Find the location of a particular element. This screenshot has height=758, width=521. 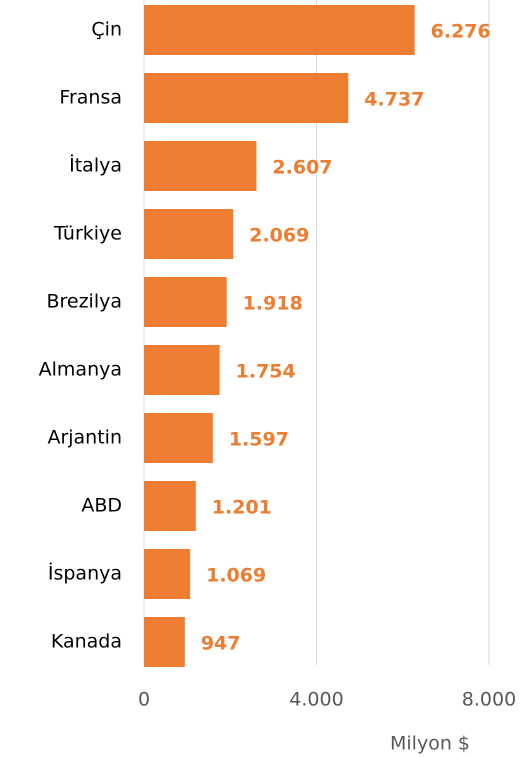

y-tick-label: Kanada is located at coordinates (86, 642).